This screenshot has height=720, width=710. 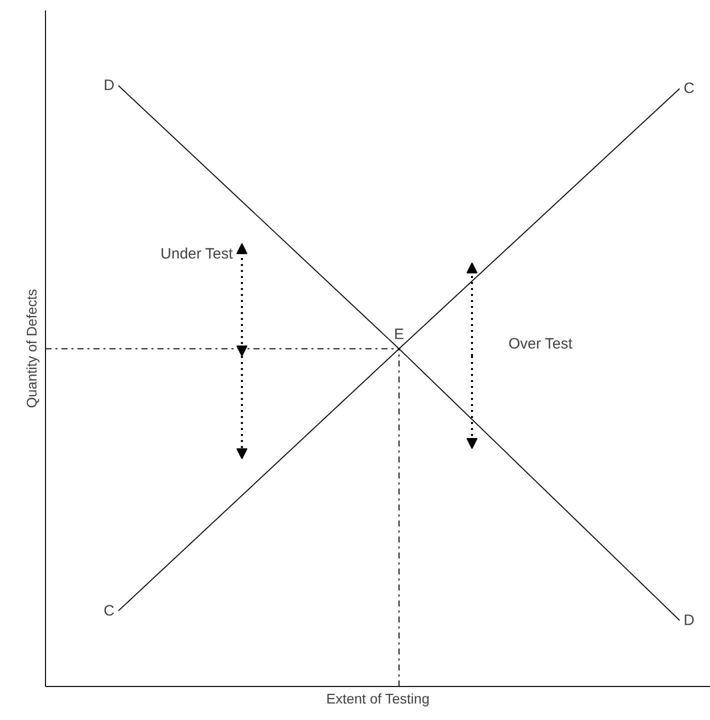 What do you see at coordinates (32, 348) in the screenshot?
I see `y-axis-title: Quantity of Defects` at bounding box center [32, 348].